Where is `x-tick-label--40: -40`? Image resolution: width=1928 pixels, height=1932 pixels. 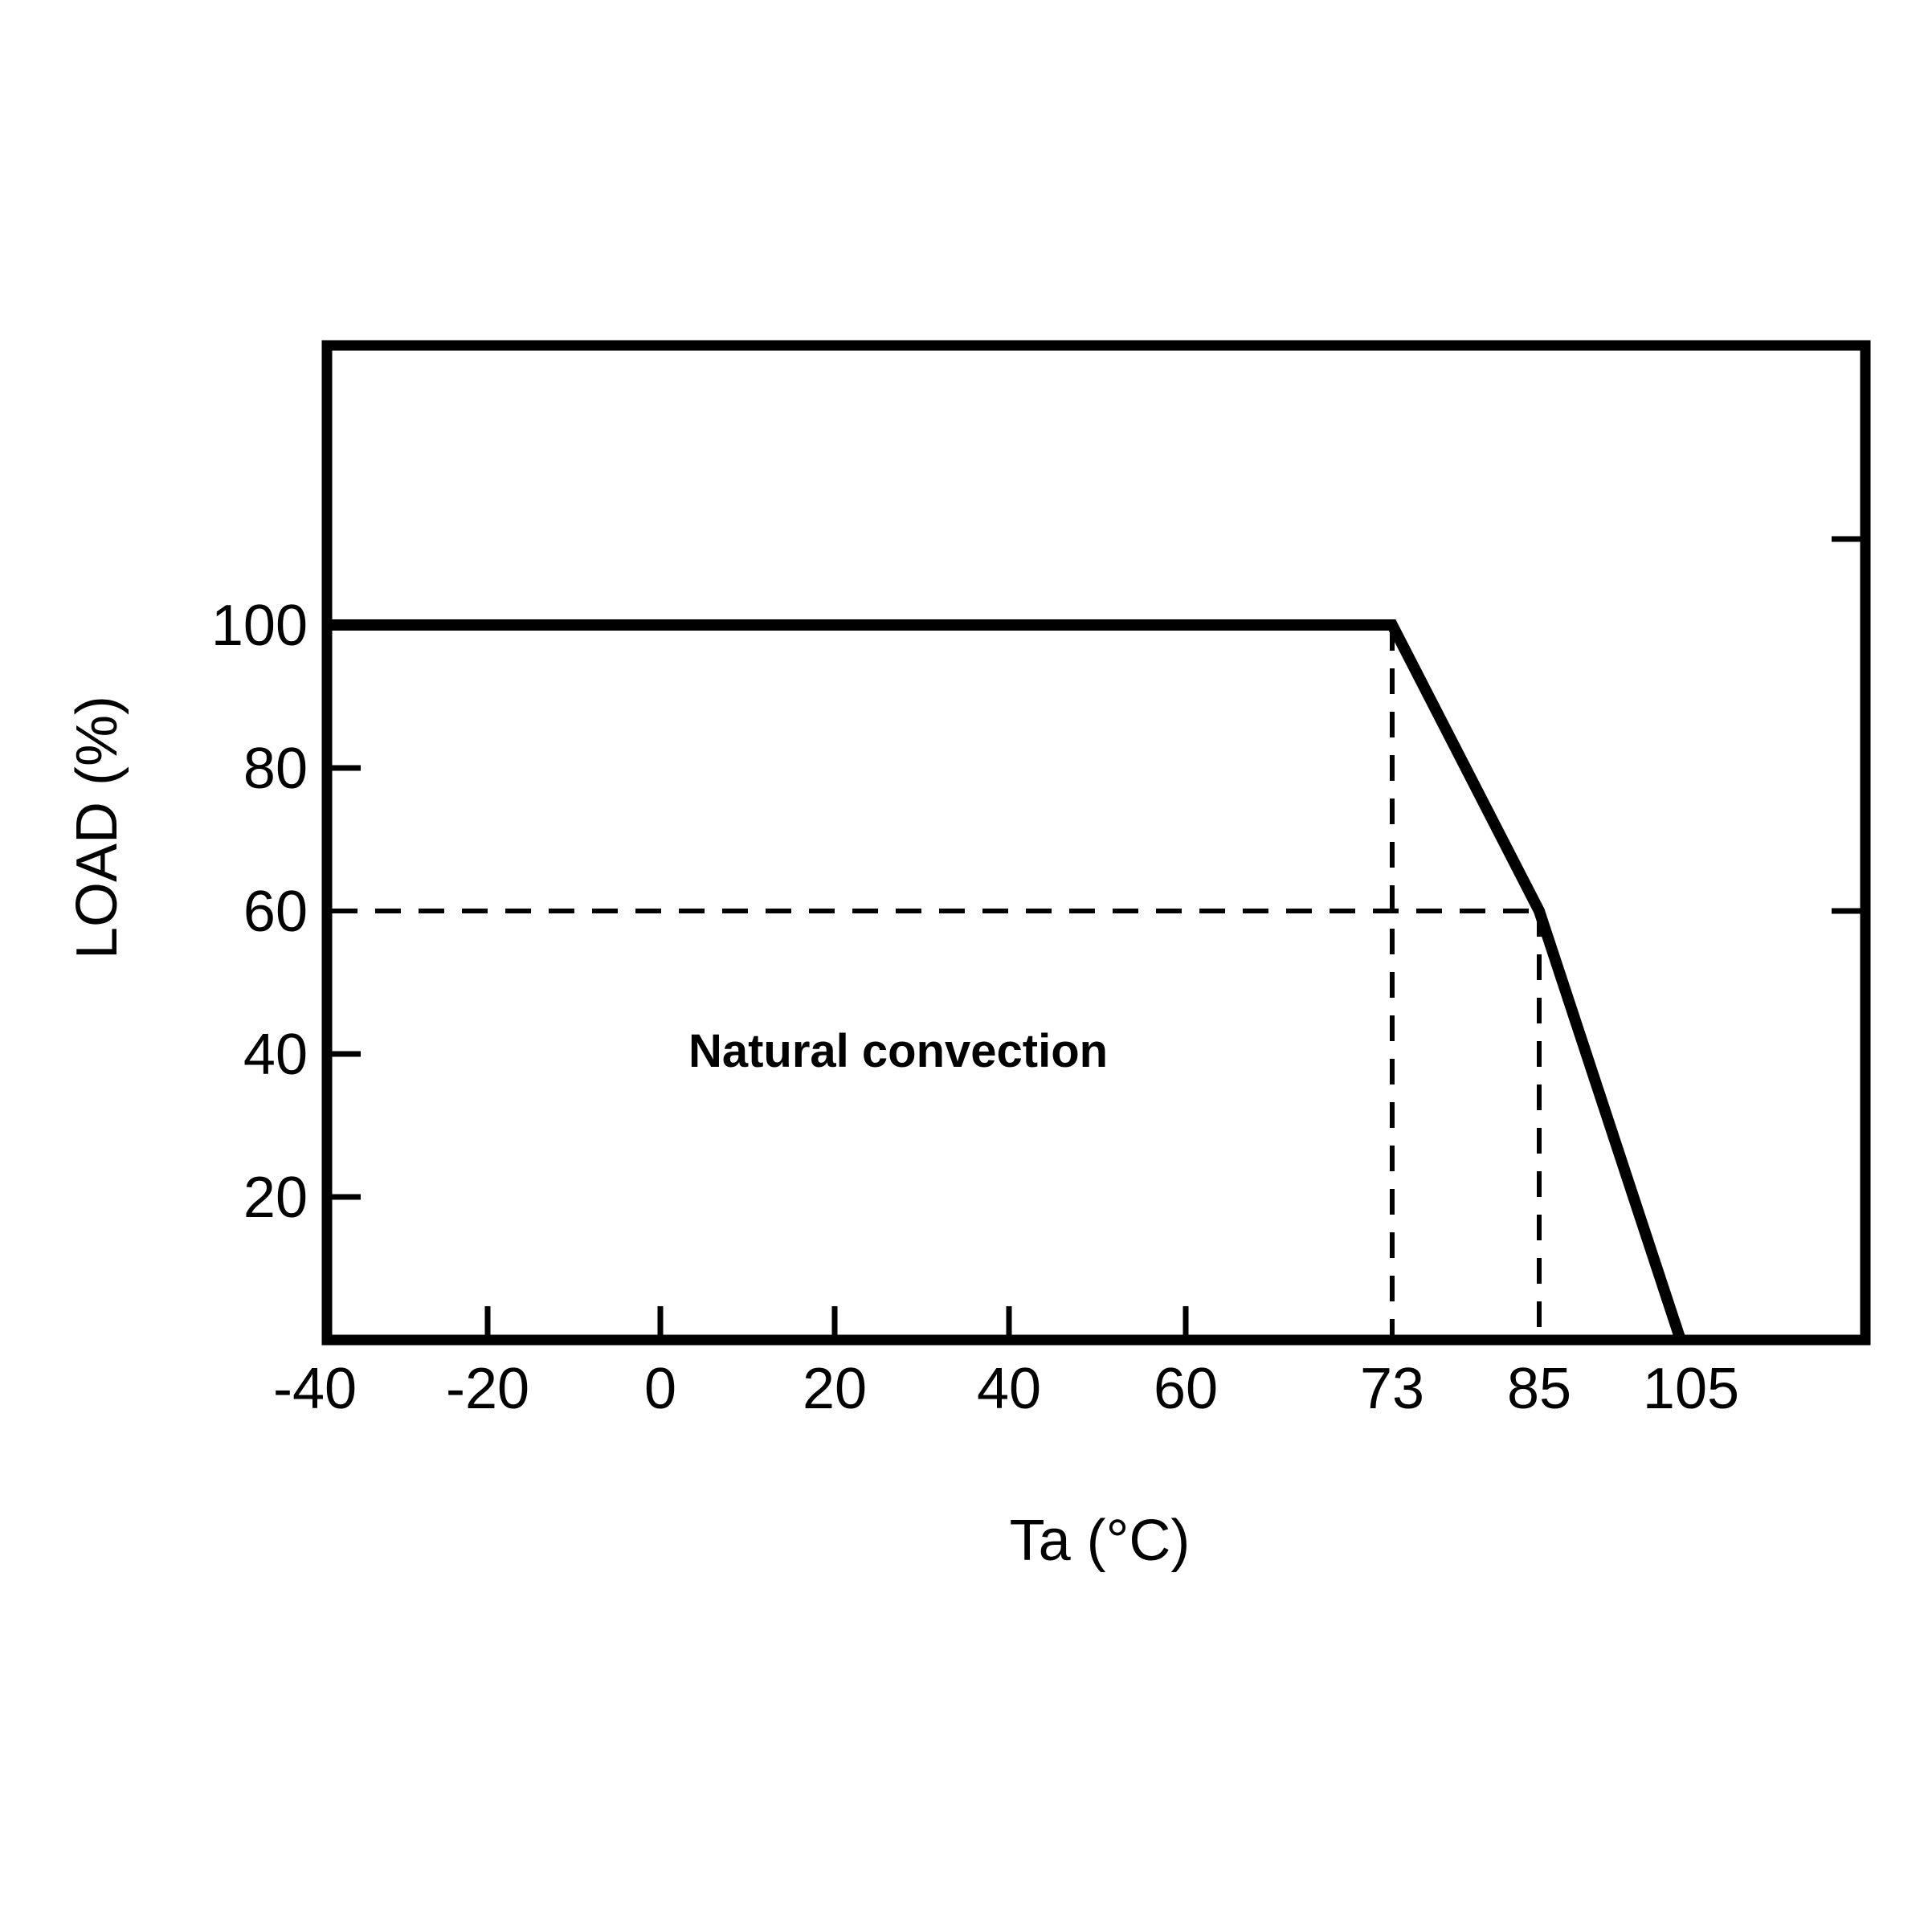 x-tick-label--40: -40 is located at coordinates (315, 1389).